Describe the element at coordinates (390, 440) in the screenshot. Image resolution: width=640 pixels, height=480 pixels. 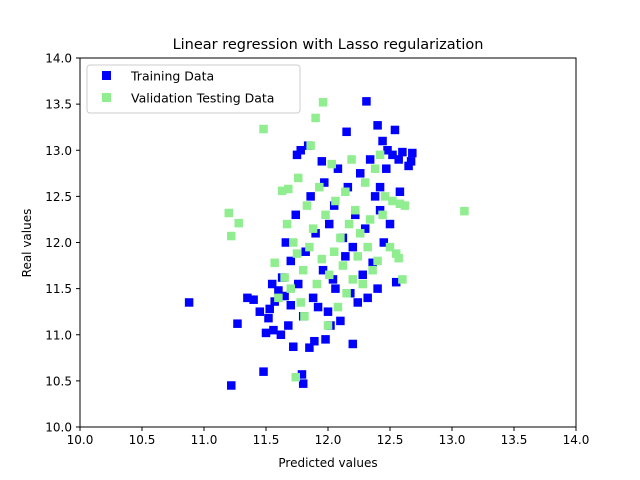
I see `x-tick-label: 12.5` at that location.